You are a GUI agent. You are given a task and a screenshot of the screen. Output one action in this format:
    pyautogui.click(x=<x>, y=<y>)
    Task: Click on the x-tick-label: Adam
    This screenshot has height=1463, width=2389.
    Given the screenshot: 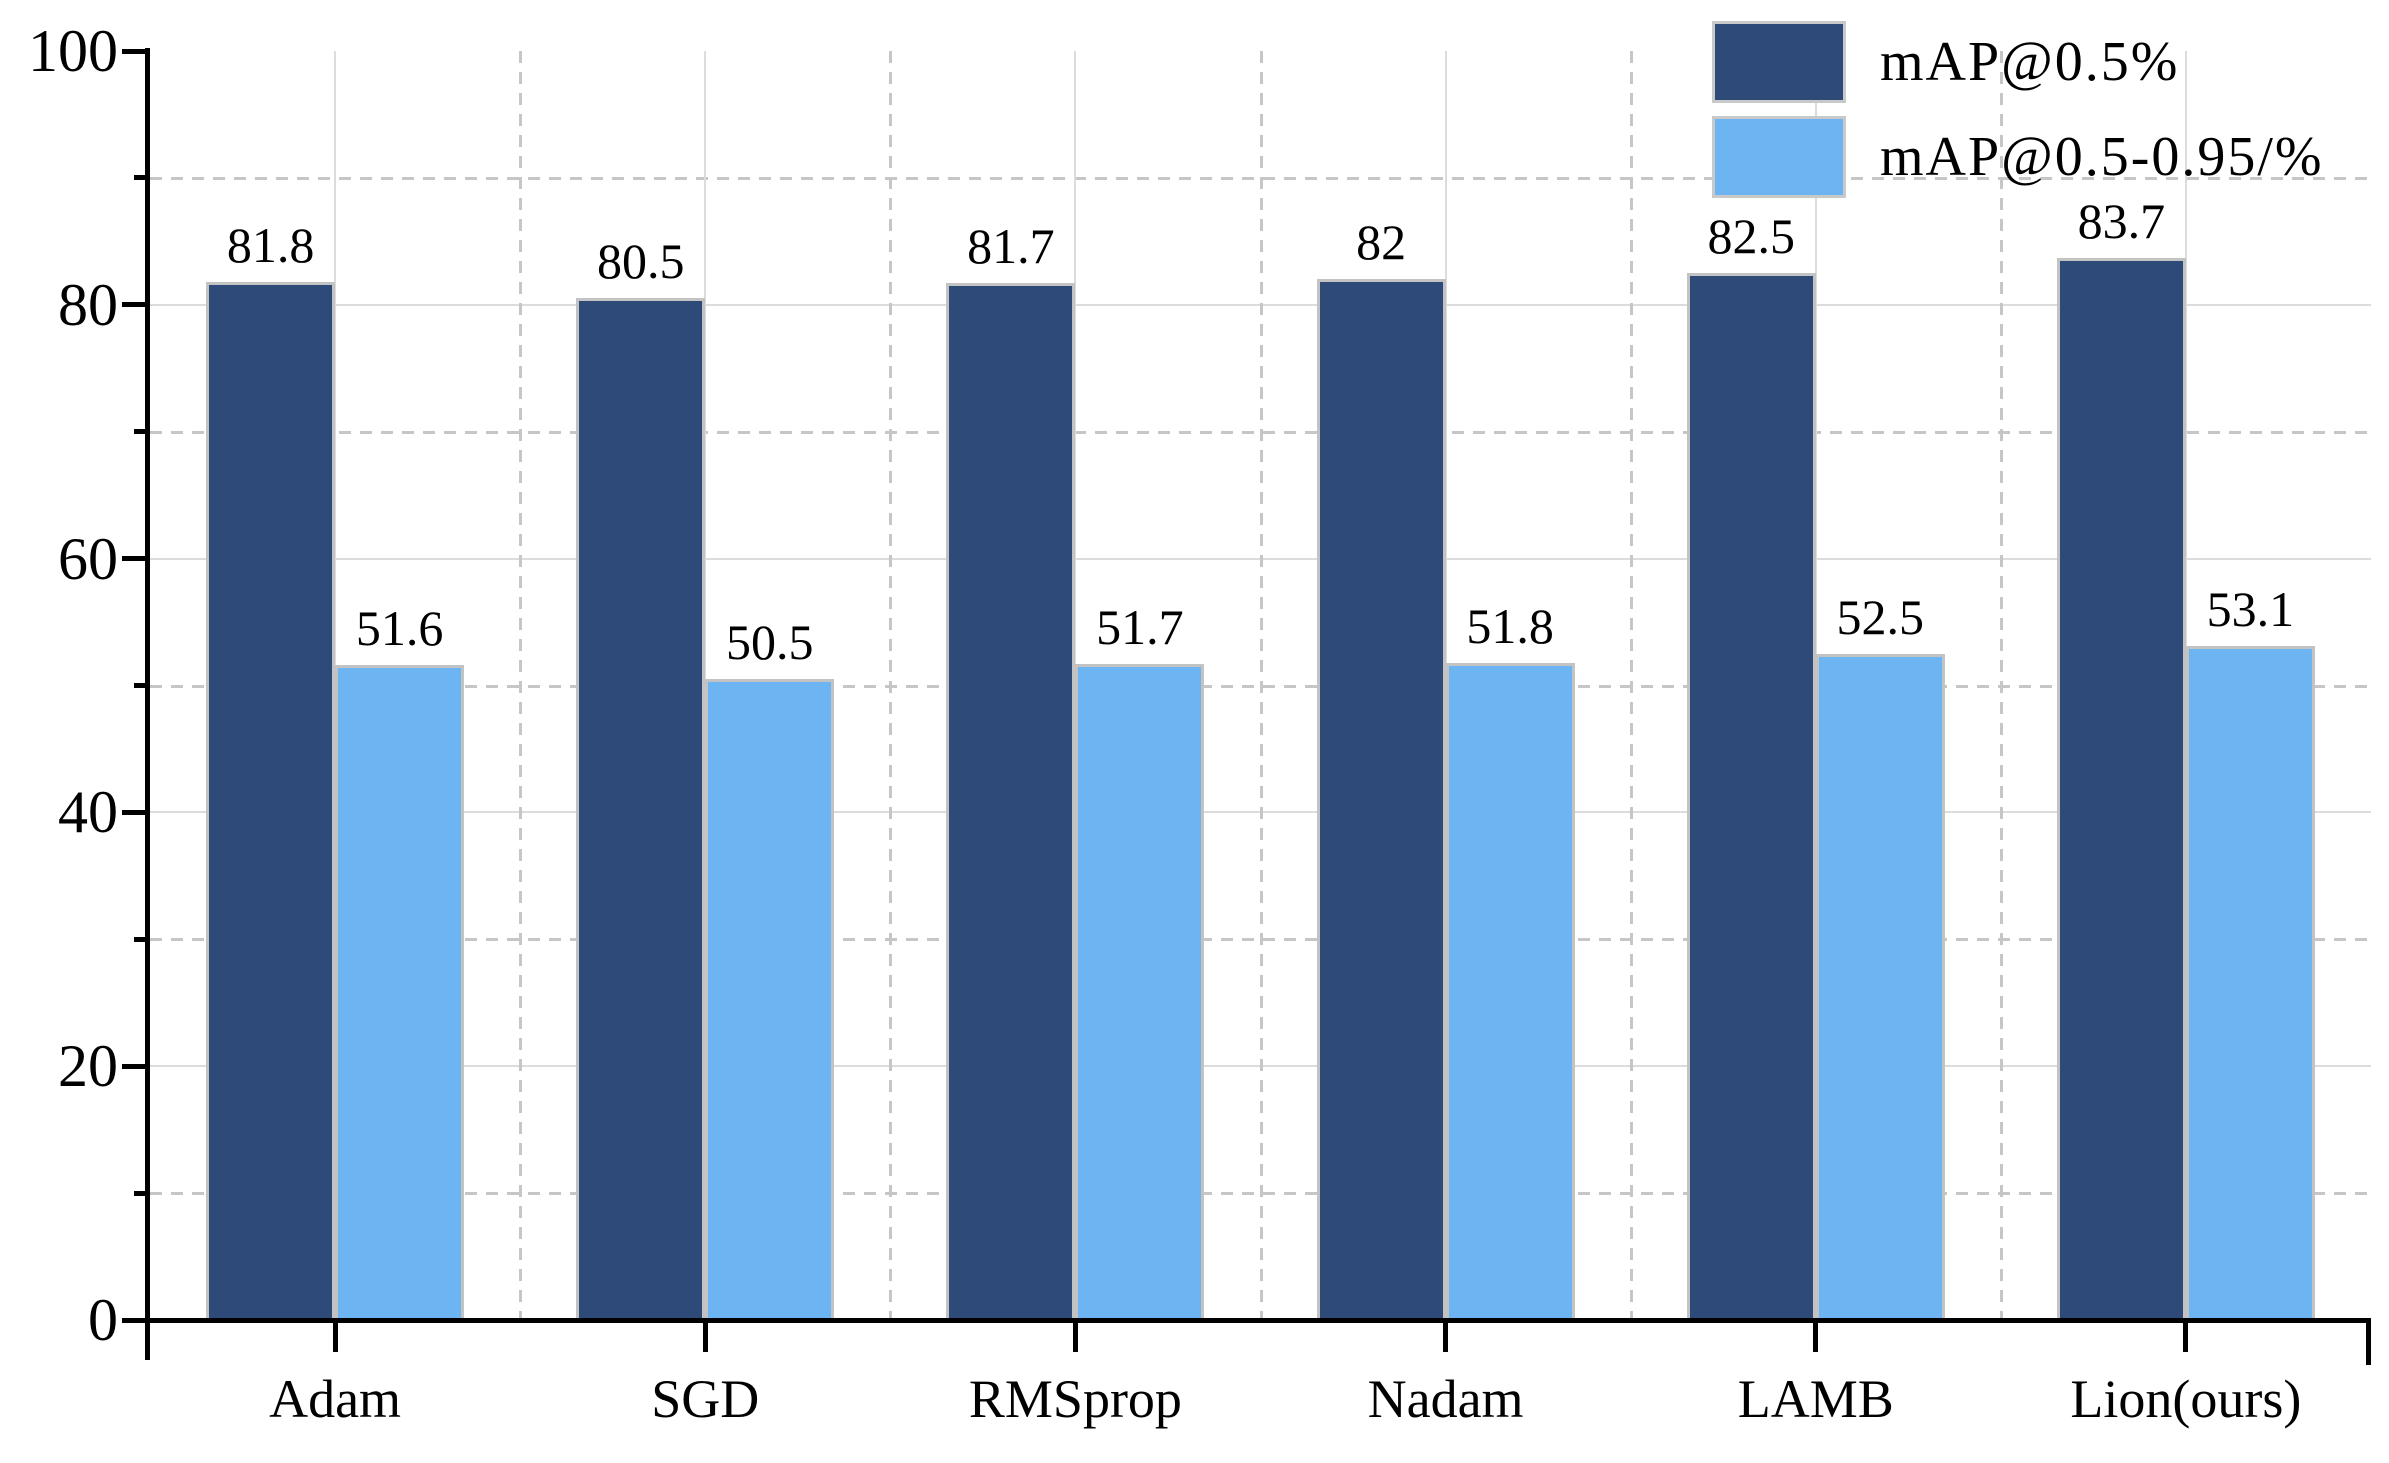 What is the action you would take?
    pyautogui.click(x=335, y=1399)
    